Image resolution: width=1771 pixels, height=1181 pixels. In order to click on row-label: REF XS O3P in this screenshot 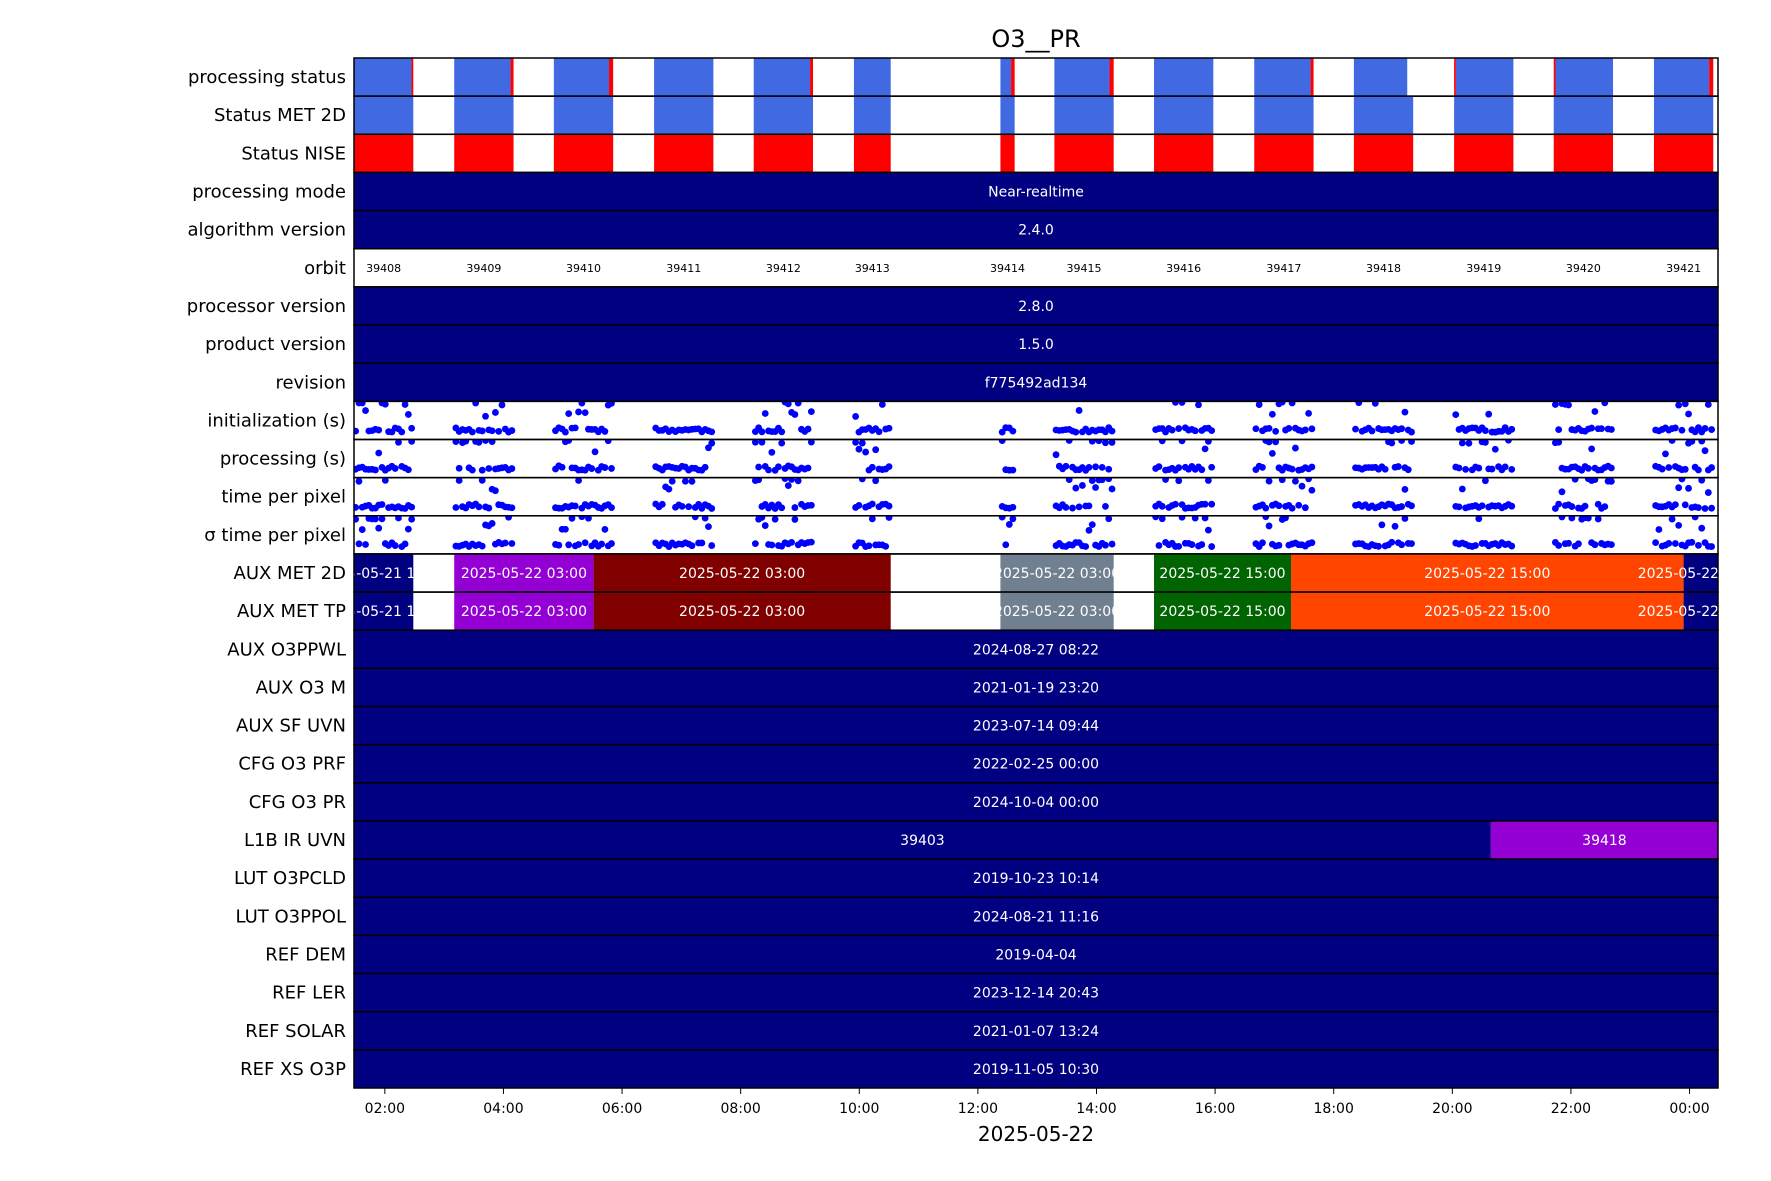, I will do `click(293, 1069)`.